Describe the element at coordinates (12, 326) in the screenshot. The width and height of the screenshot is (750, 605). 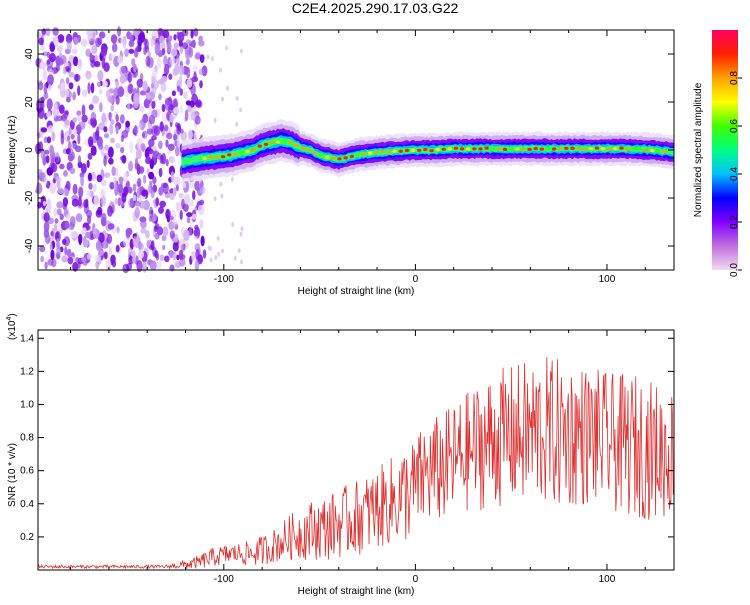
I see `snr-scale-label: (x104)` at that location.